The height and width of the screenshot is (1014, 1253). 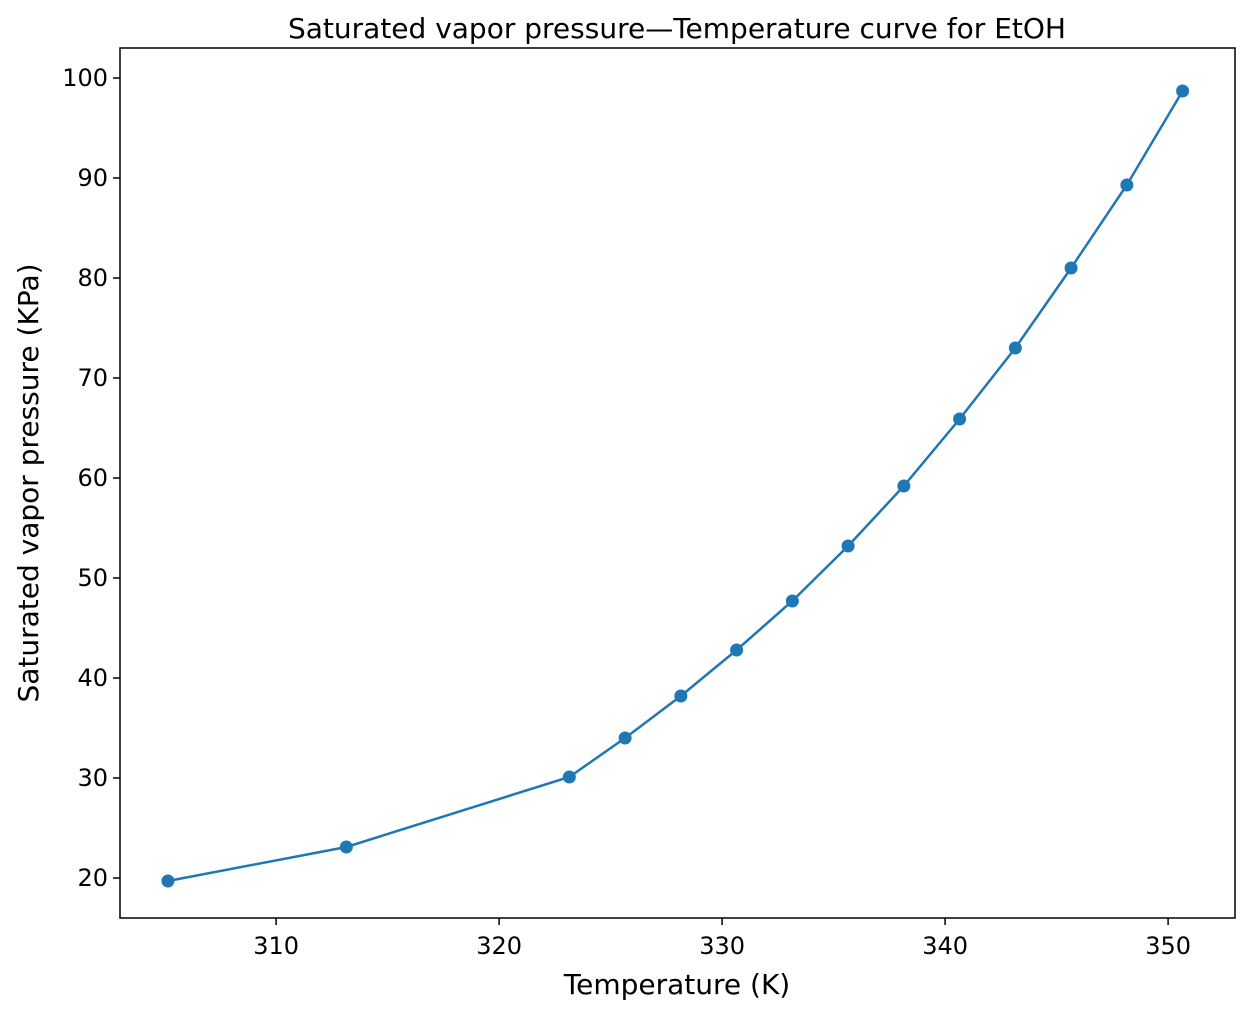 I want to click on y-tick-label: 100, so click(x=85, y=78).